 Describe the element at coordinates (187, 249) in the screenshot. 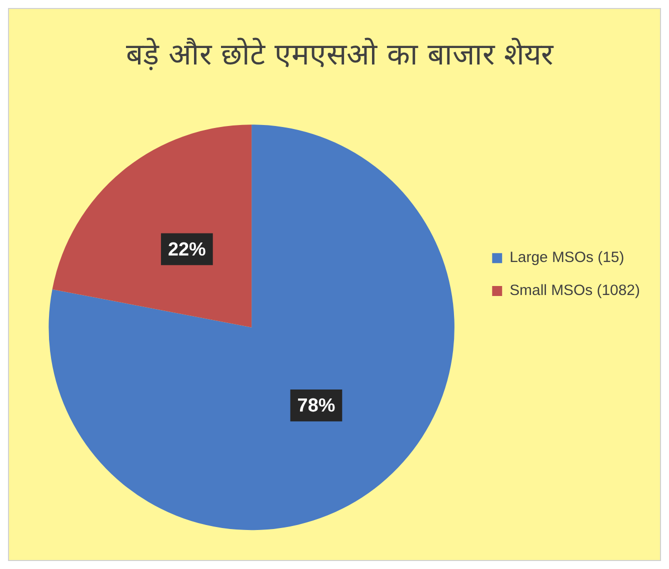

I see `data-label: 22%` at that location.